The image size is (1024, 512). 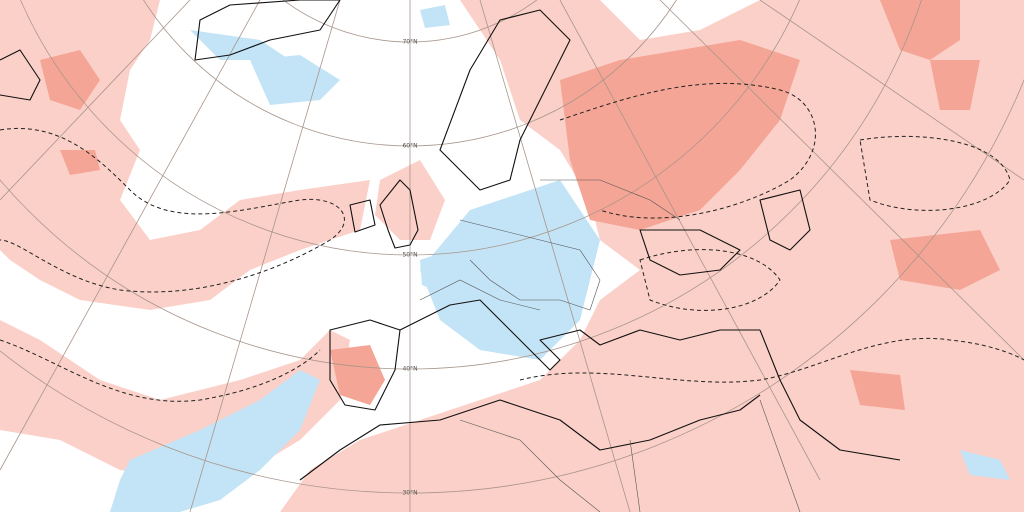 What do you see at coordinates (409, 42) in the screenshot?
I see `latitude-label: 70°N` at bounding box center [409, 42].